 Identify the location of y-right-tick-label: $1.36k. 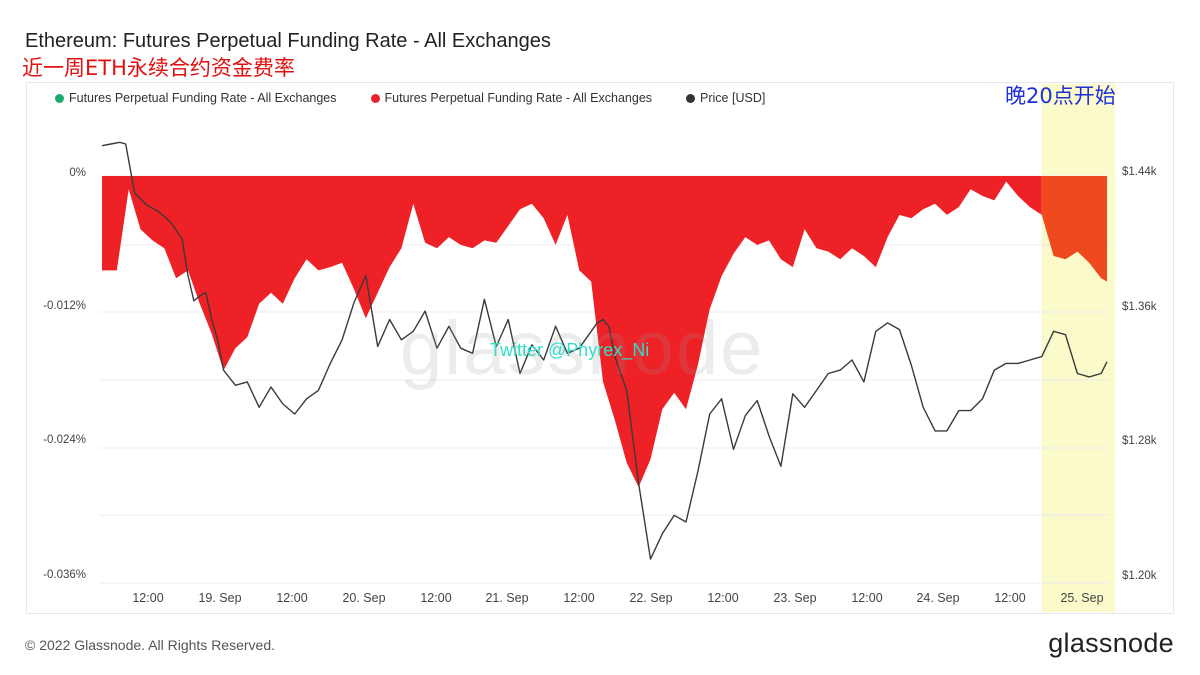
(1139, 307).